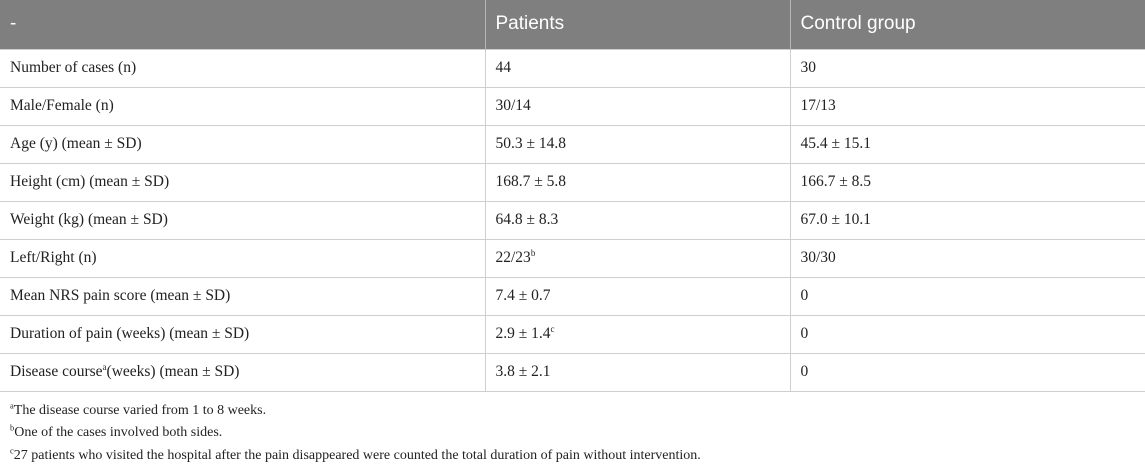 The height and width of the screenshot is (467, 1145). I want to click on control-value: 45.4 ± 15.1, so click(967, 144).